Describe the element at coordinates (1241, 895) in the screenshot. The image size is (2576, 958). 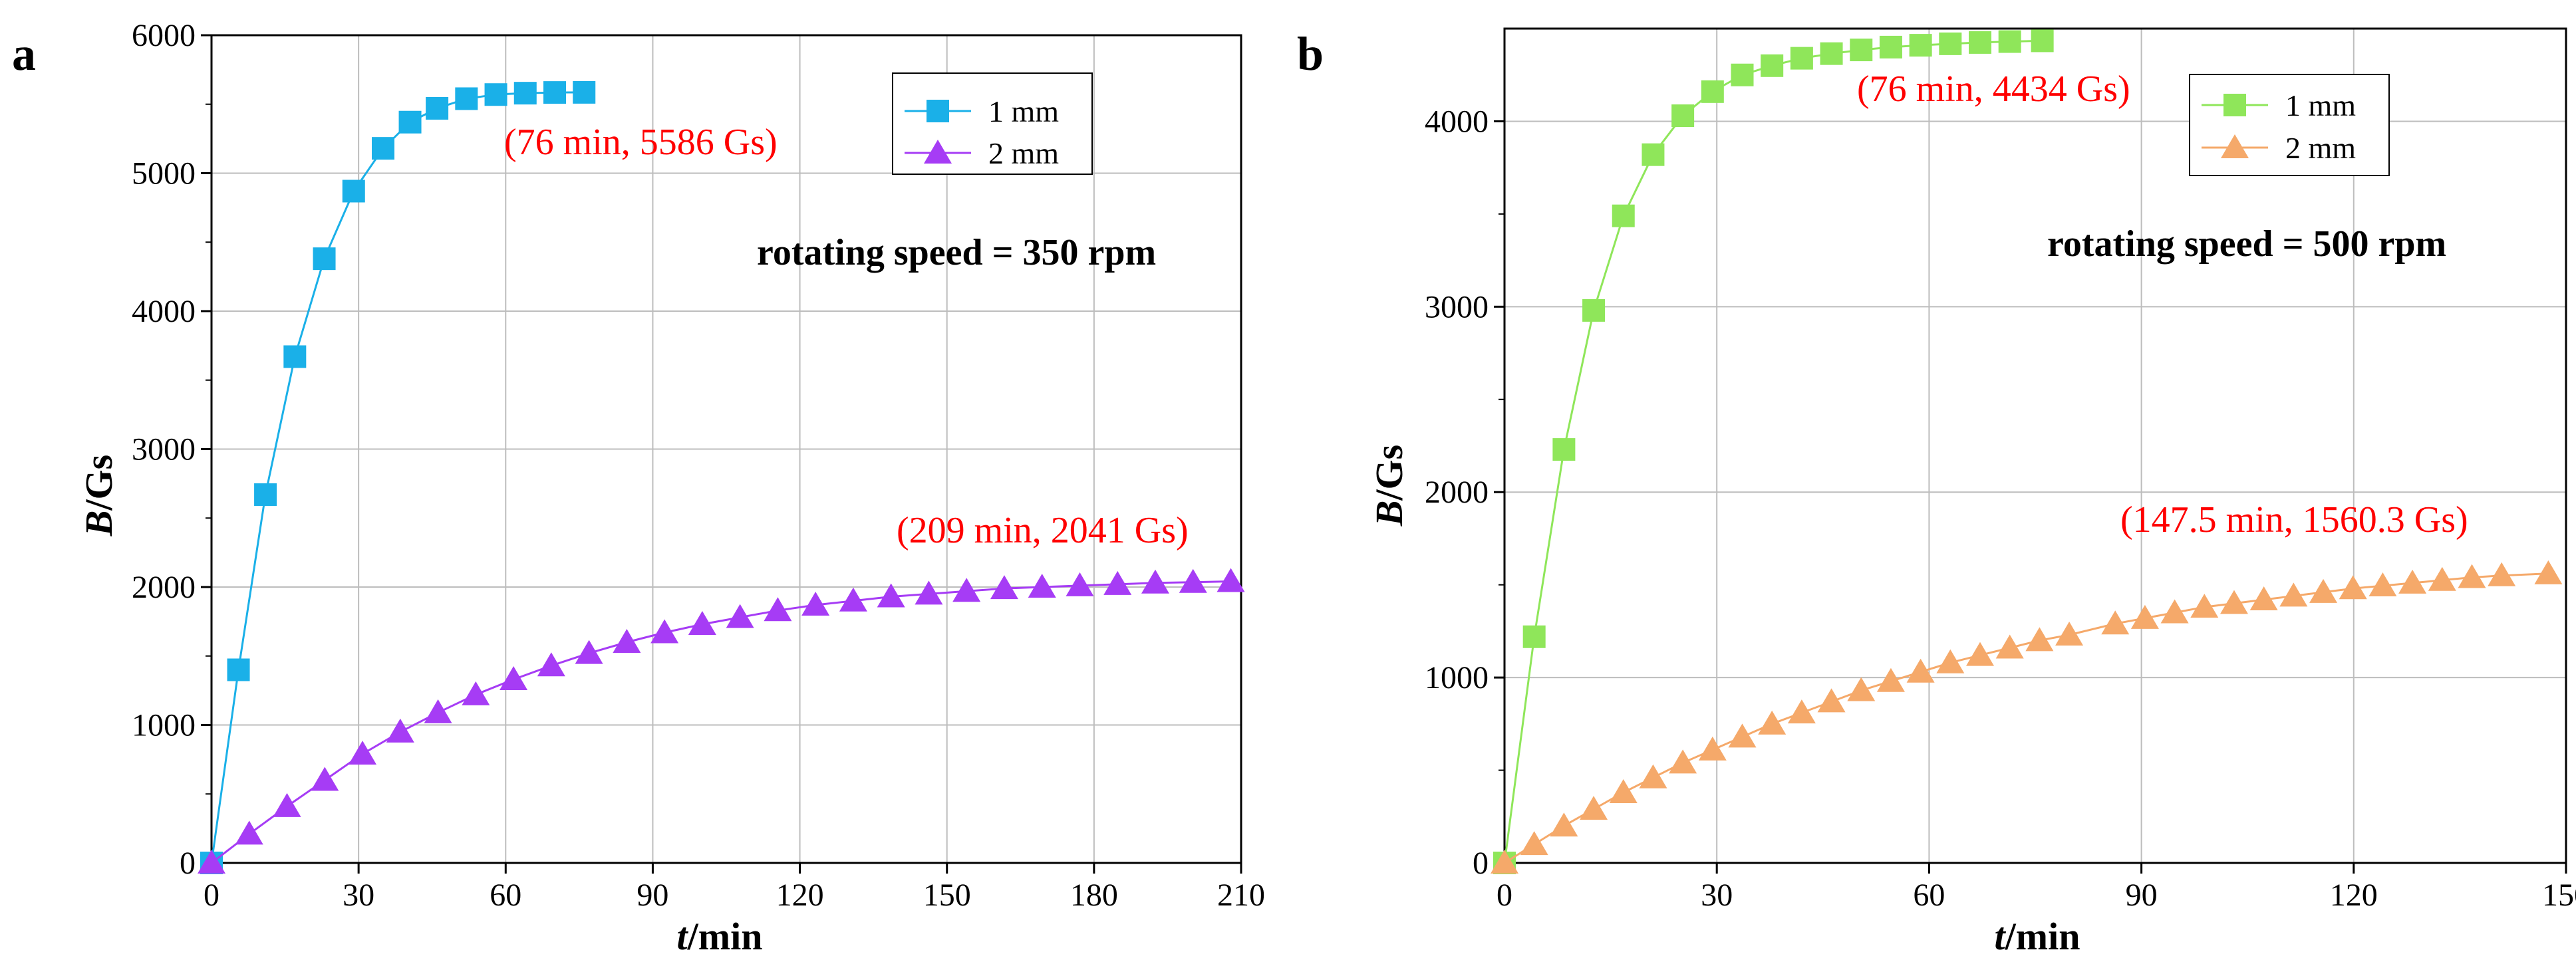
I see `panel-a-x-tick-label-7: 210` at that location.